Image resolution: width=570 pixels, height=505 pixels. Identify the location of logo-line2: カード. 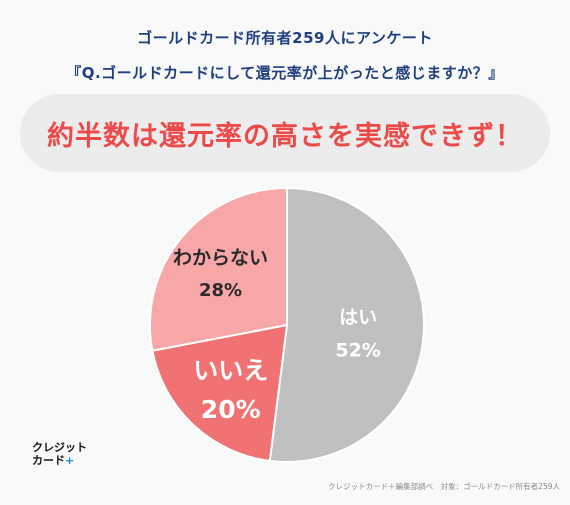
(48, 460).